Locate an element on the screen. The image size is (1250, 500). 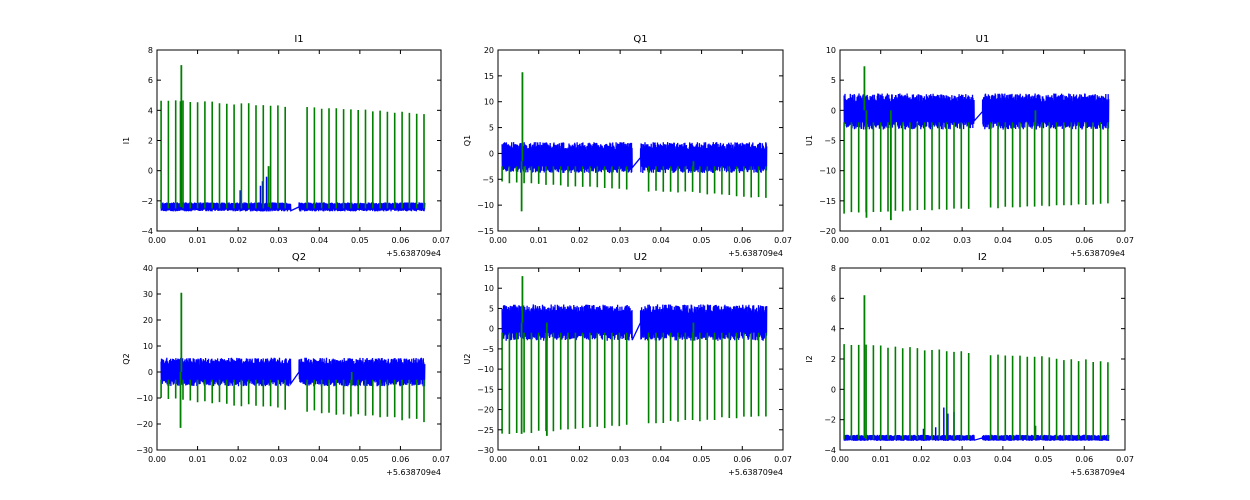
y-tick-label: 8 is located at coordinates (150, 50).